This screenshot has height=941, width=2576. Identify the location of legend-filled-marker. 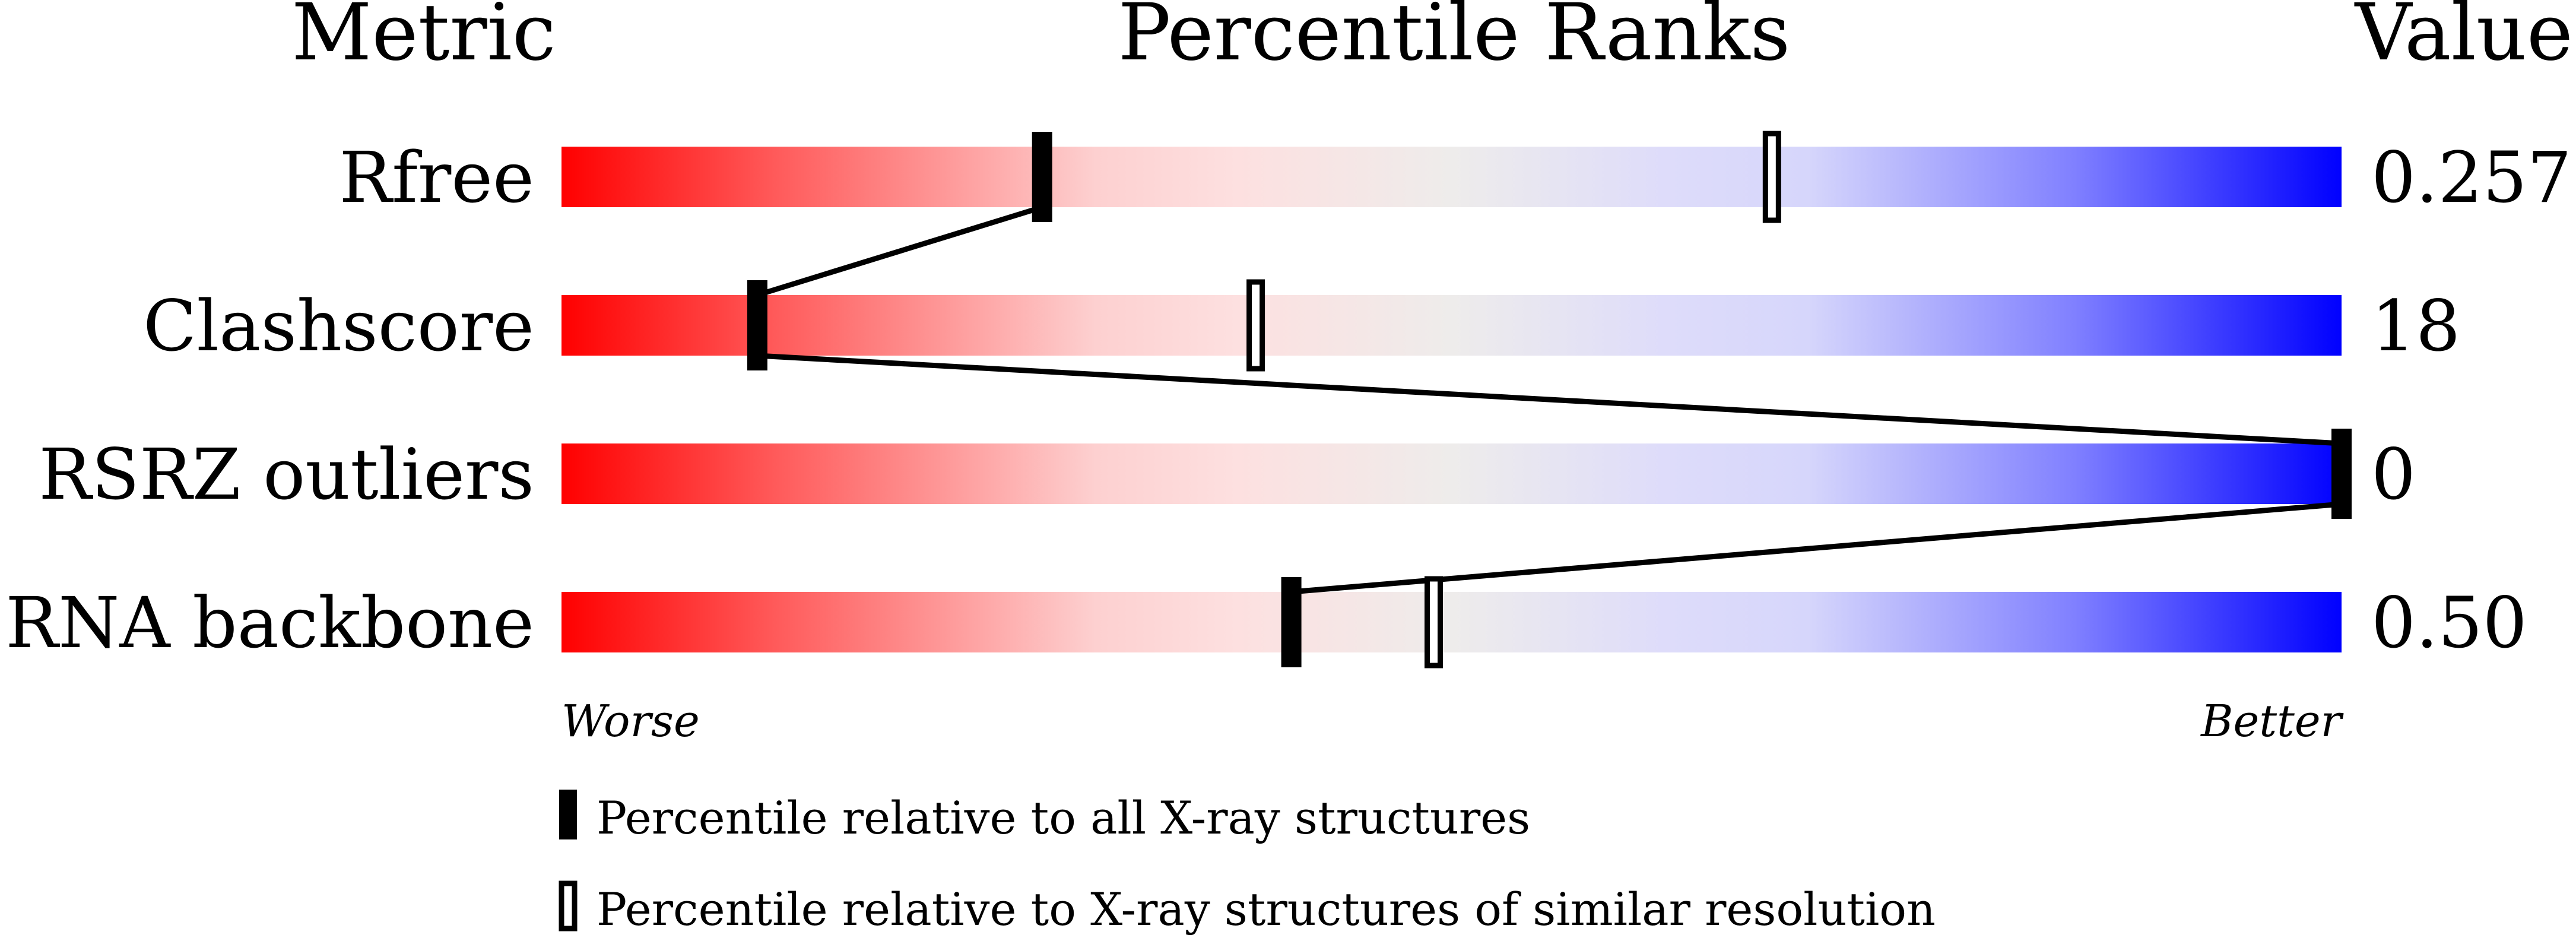
(568, 814).